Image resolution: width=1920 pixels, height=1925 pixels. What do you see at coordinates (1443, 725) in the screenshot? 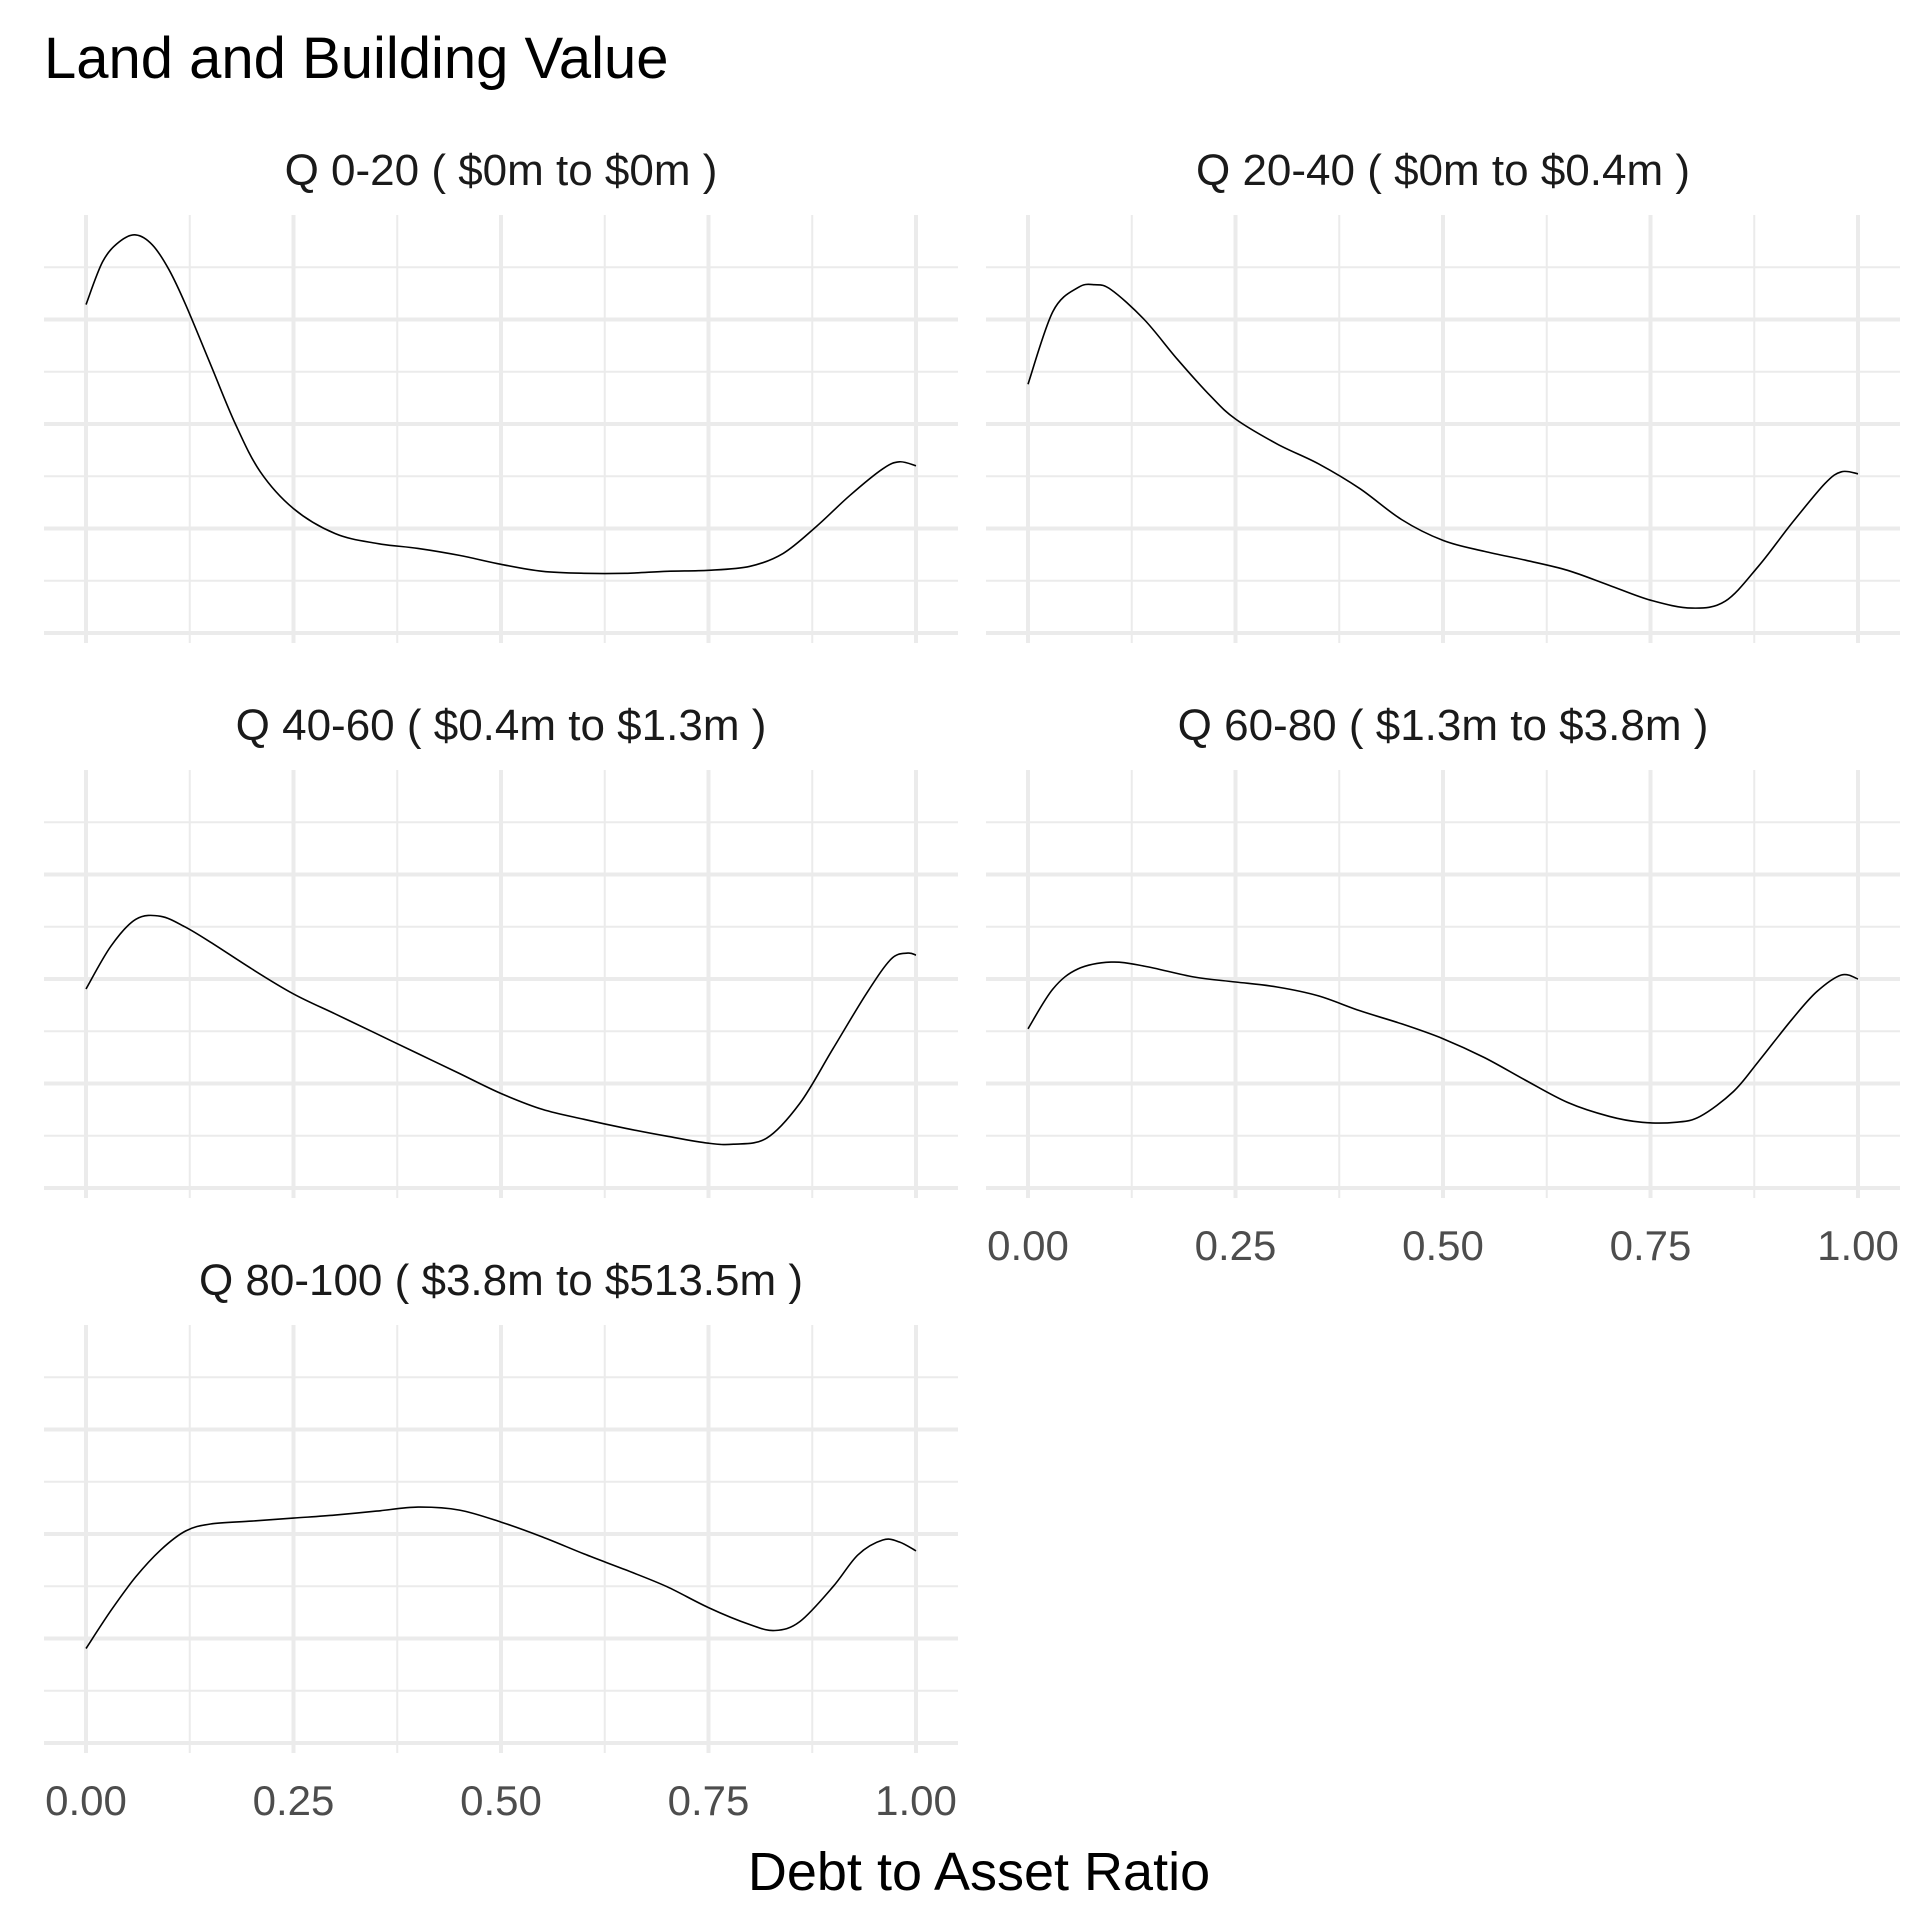
I see `facet-title: Q 60-80 ( $1.3m to $3.8m )` at bounding box center [1443, 725].